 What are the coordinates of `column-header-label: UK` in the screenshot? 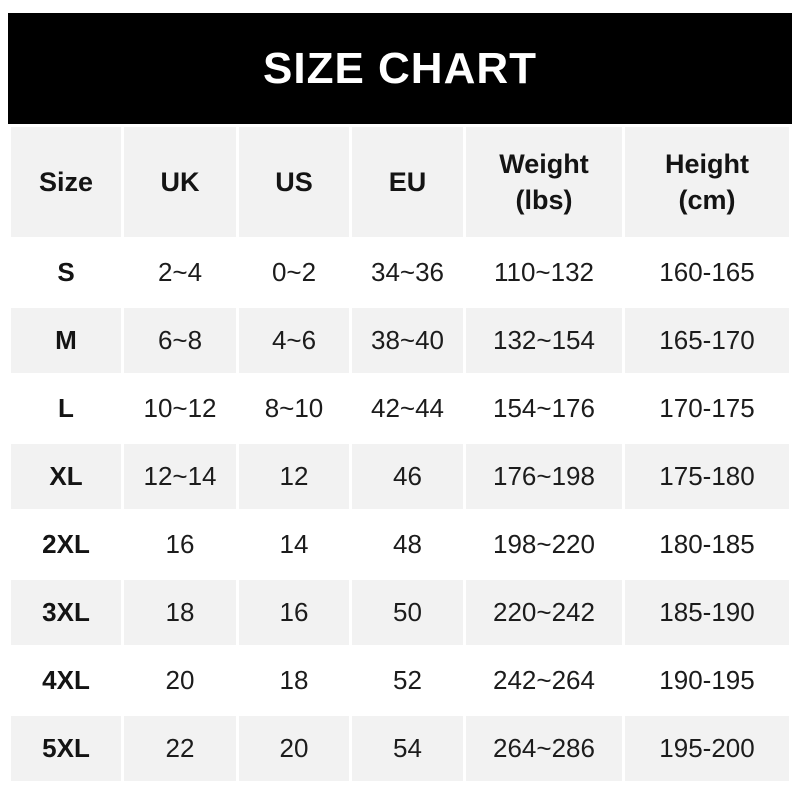 It's located at (180, 181).